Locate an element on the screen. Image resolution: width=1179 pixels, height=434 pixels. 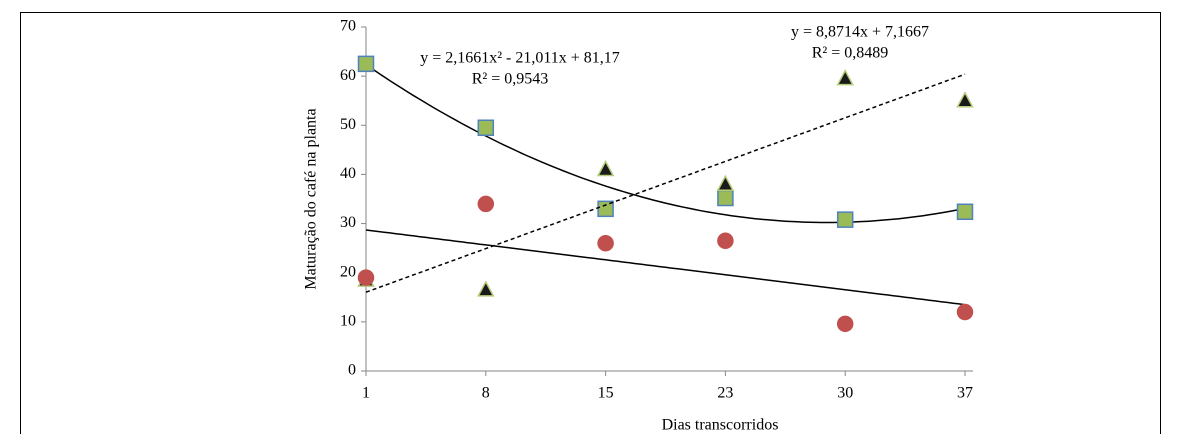
x-tick-label: 23 is located at coordinates (725, 393).